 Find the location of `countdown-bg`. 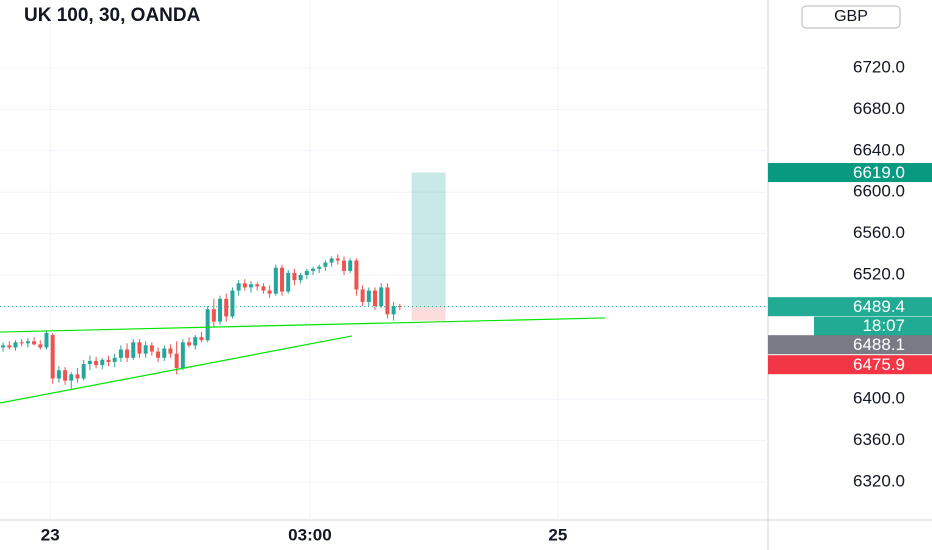

countdown-bg is located at coordinates (873, 326).